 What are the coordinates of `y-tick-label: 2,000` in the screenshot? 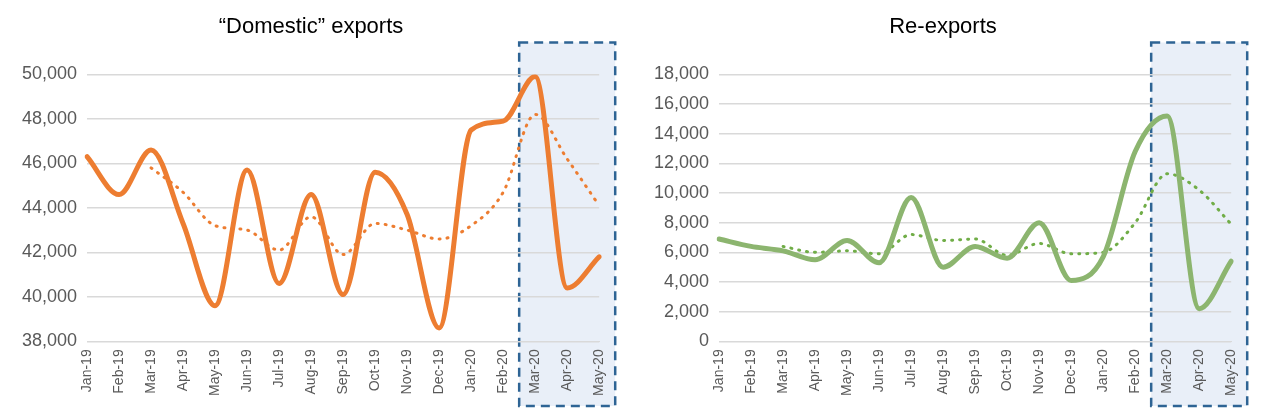 It's located at (687, 310).